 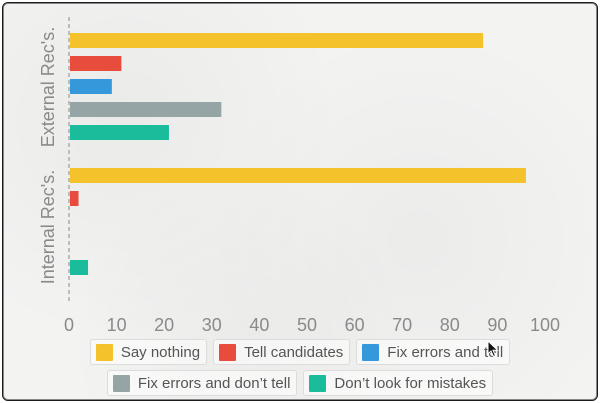 I want to click on x-tick-label: 70, so click(x=402, y=325).